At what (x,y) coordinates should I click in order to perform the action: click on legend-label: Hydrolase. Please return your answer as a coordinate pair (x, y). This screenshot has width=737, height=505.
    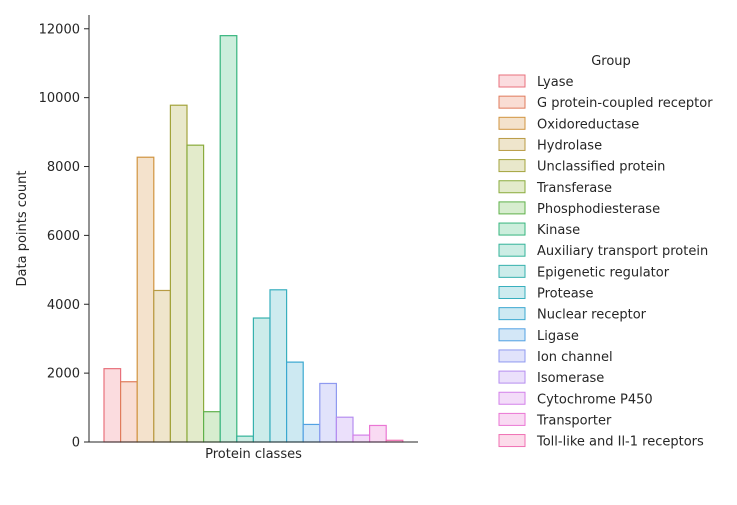
    Looking at the image, I should click on (569, 145).